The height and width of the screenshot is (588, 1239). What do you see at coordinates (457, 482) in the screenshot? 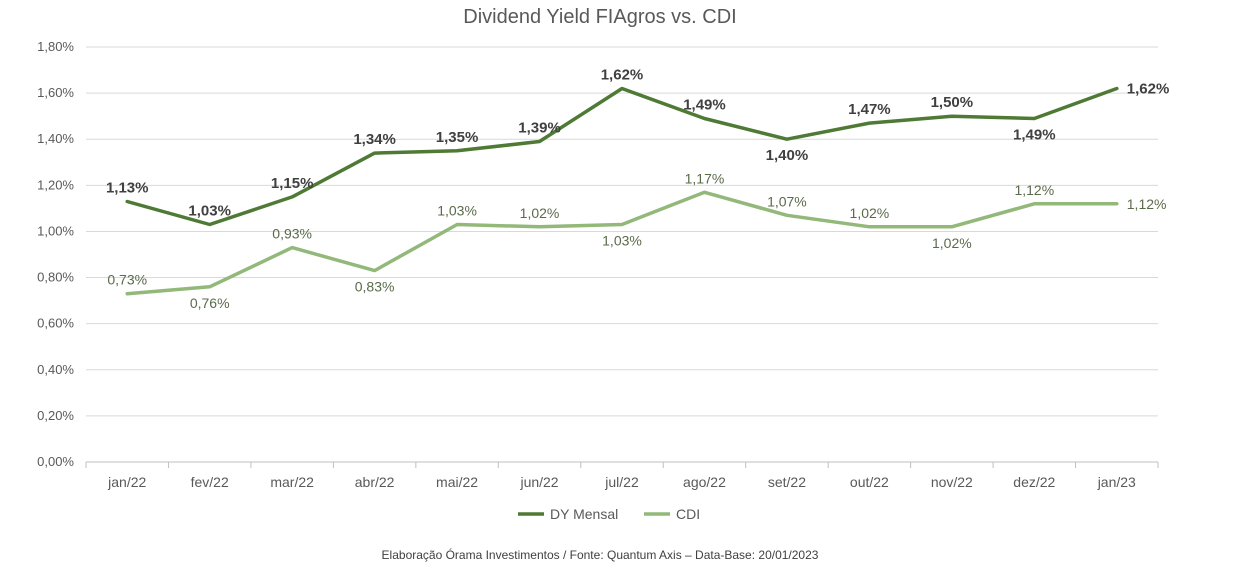
I see `x-tick-label: mai/22` at bounding box center [457, 482].